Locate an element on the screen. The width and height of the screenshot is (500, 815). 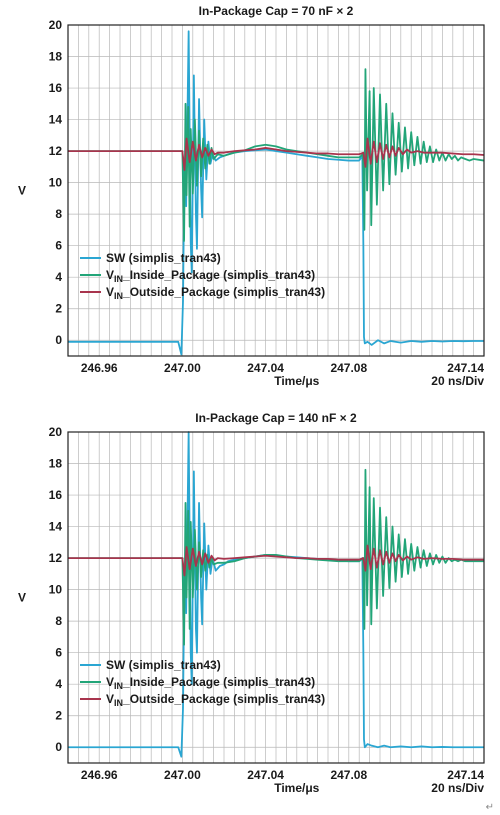
chart0-ytick-label: 4 is located at coordinates (58, 277).